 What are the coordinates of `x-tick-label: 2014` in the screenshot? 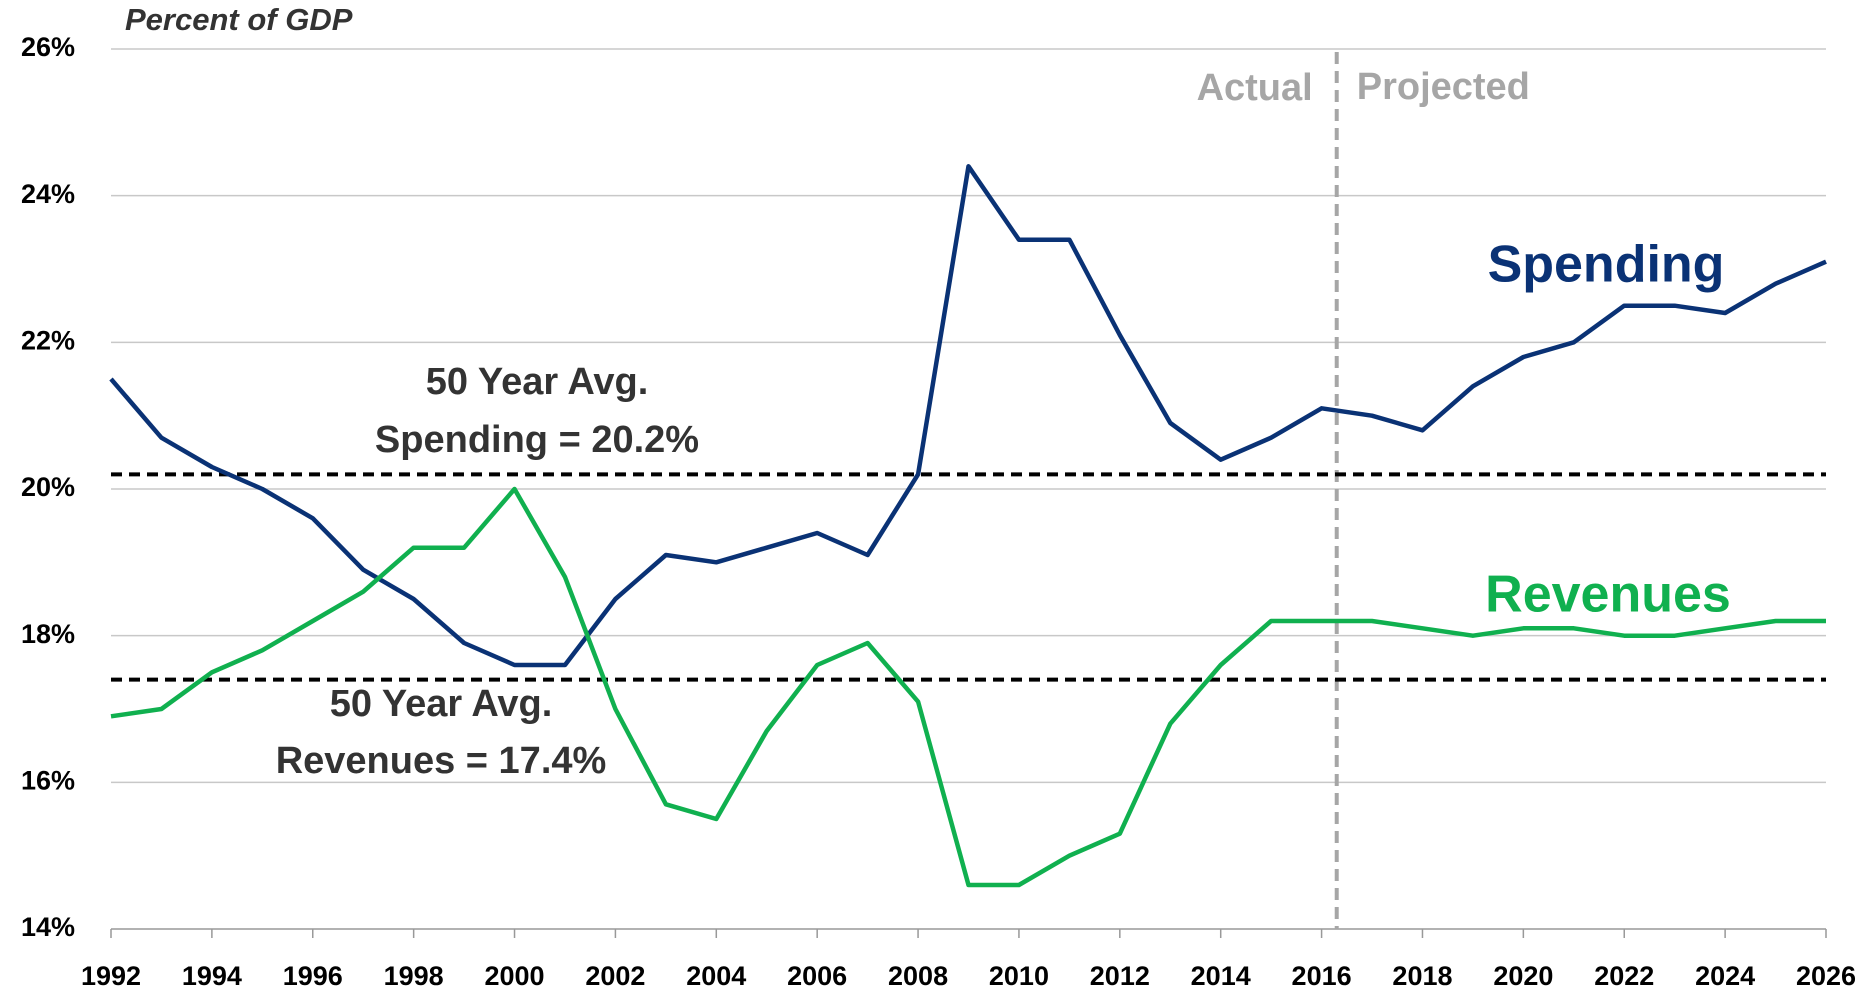 It's located at (1221, 976).